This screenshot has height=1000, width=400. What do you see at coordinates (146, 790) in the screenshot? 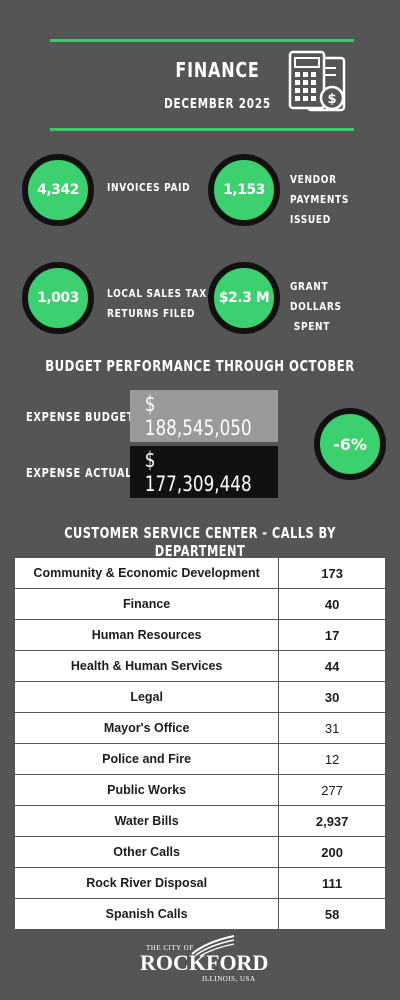
I see `department-cell: Public Works` at bounding box center [146, 790].